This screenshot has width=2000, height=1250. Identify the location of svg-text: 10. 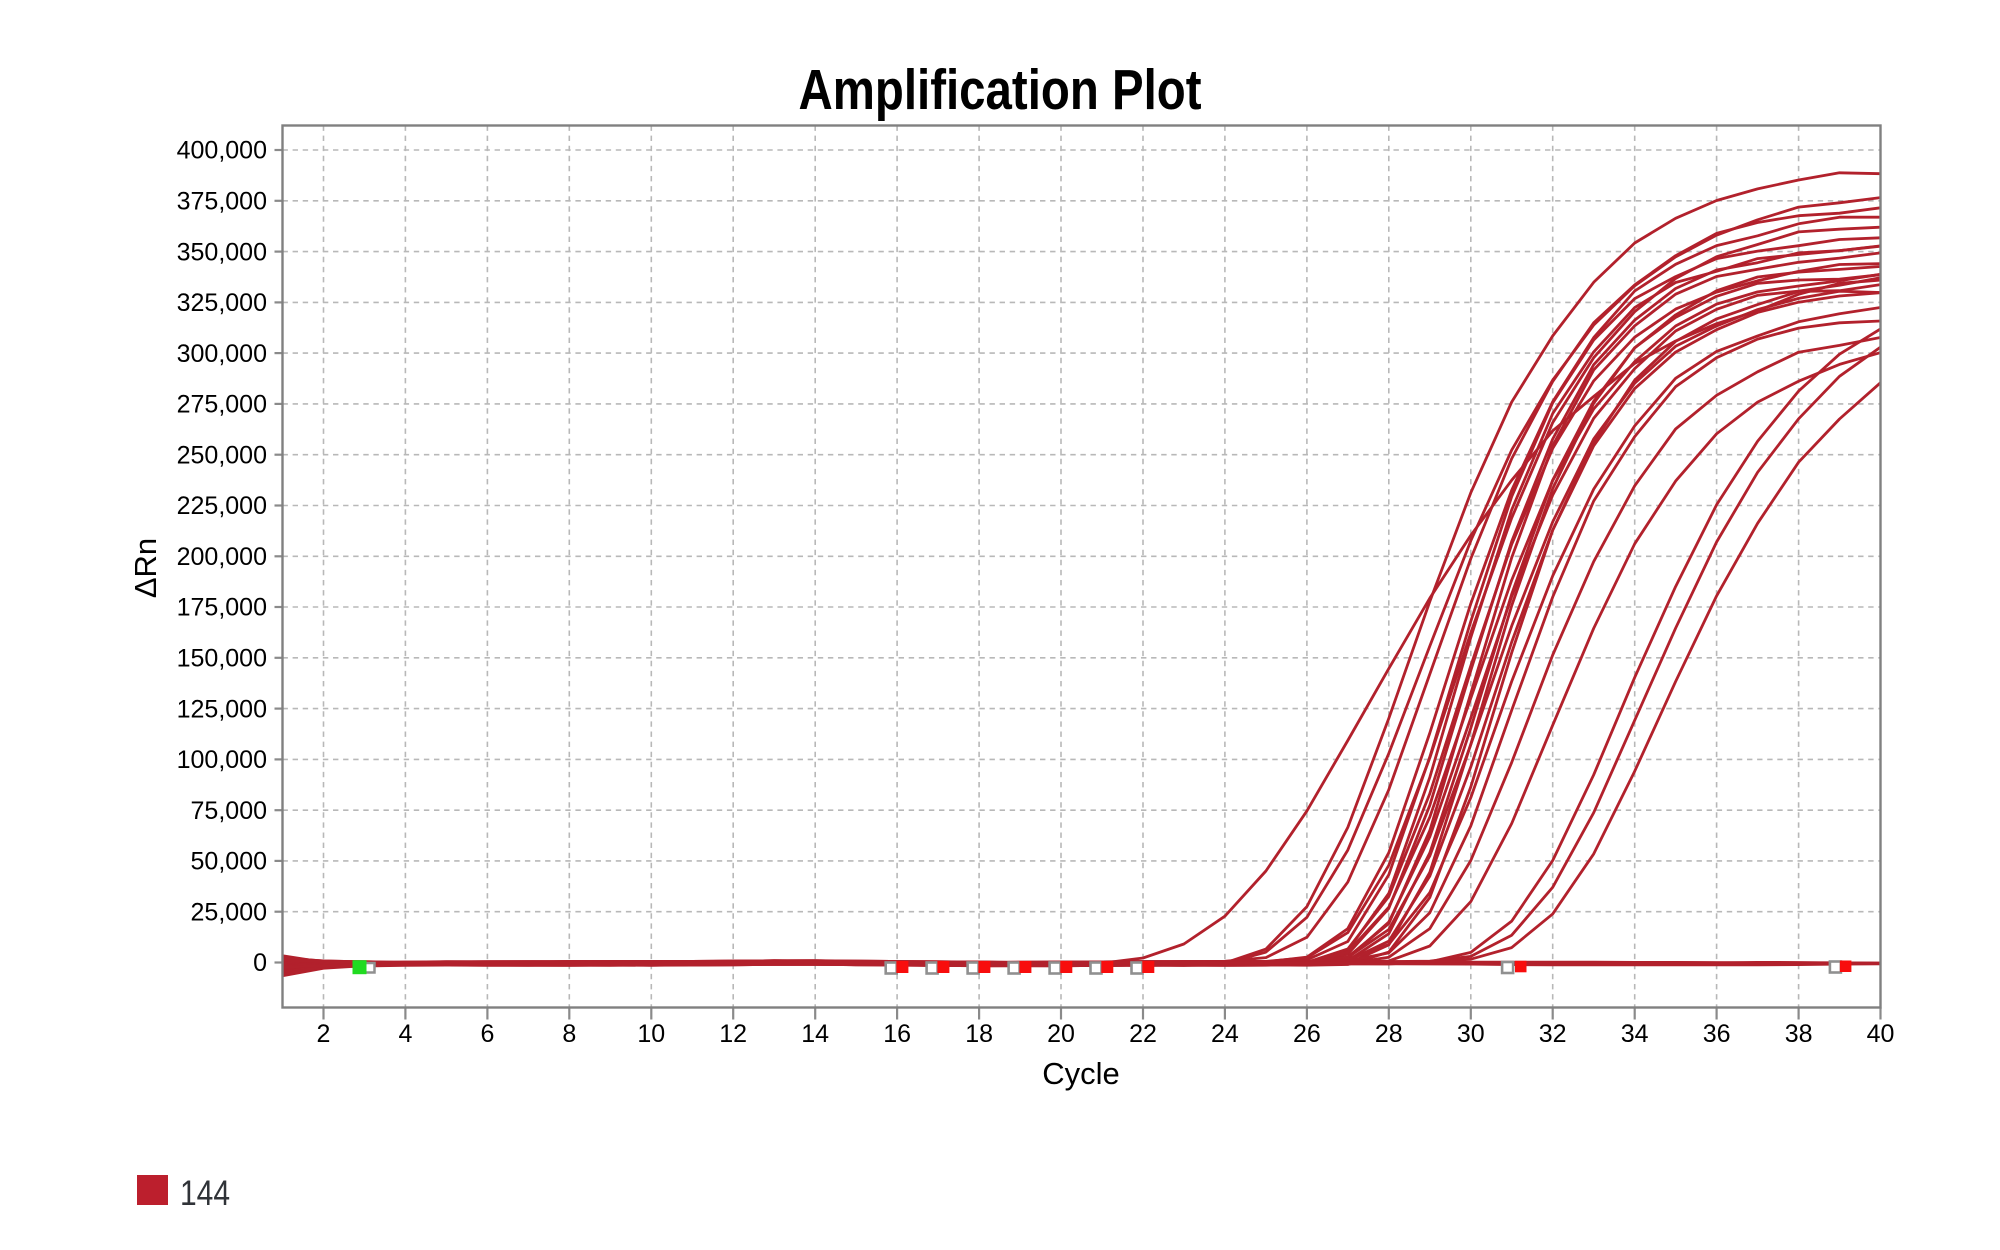
(651, 1034).